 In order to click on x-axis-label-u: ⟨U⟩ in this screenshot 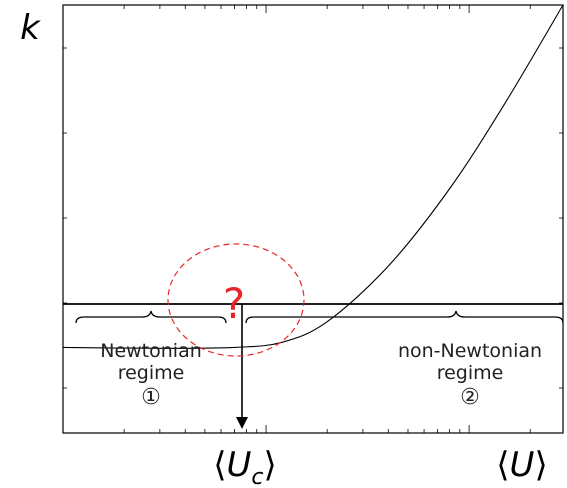, I will do `click(521, 465)`.